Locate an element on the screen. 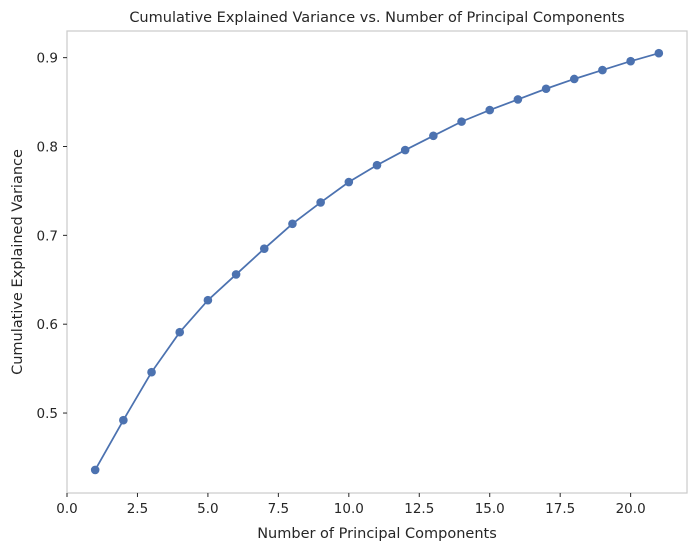 The height and width of the screenshot is (551, 698). x-tick-label: 0.0 is located at coordinates (66, 509).